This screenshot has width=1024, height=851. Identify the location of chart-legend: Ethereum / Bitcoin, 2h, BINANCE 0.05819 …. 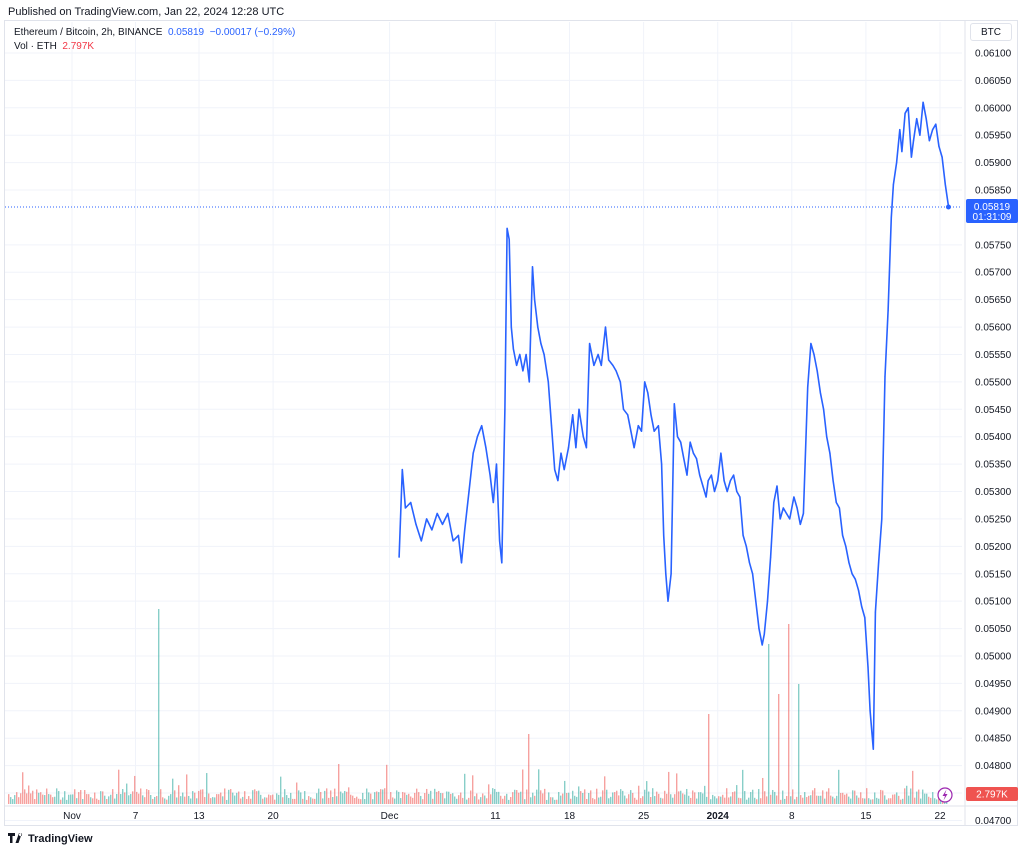
(154, 40).